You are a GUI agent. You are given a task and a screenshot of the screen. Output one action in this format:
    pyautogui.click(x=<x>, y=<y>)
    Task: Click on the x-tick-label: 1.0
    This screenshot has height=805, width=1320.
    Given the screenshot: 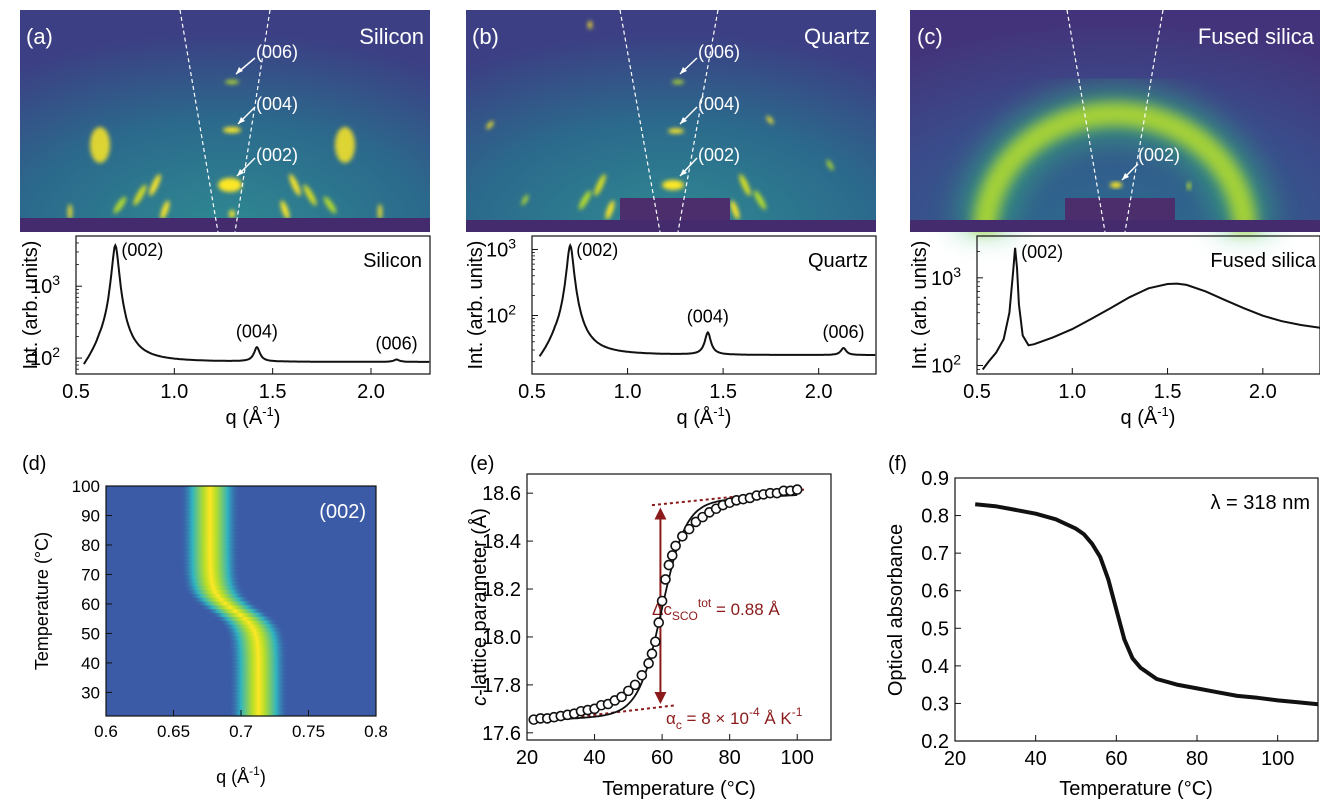 What is the action you would take?
    pyautogui.click(x=174, y=392)
    